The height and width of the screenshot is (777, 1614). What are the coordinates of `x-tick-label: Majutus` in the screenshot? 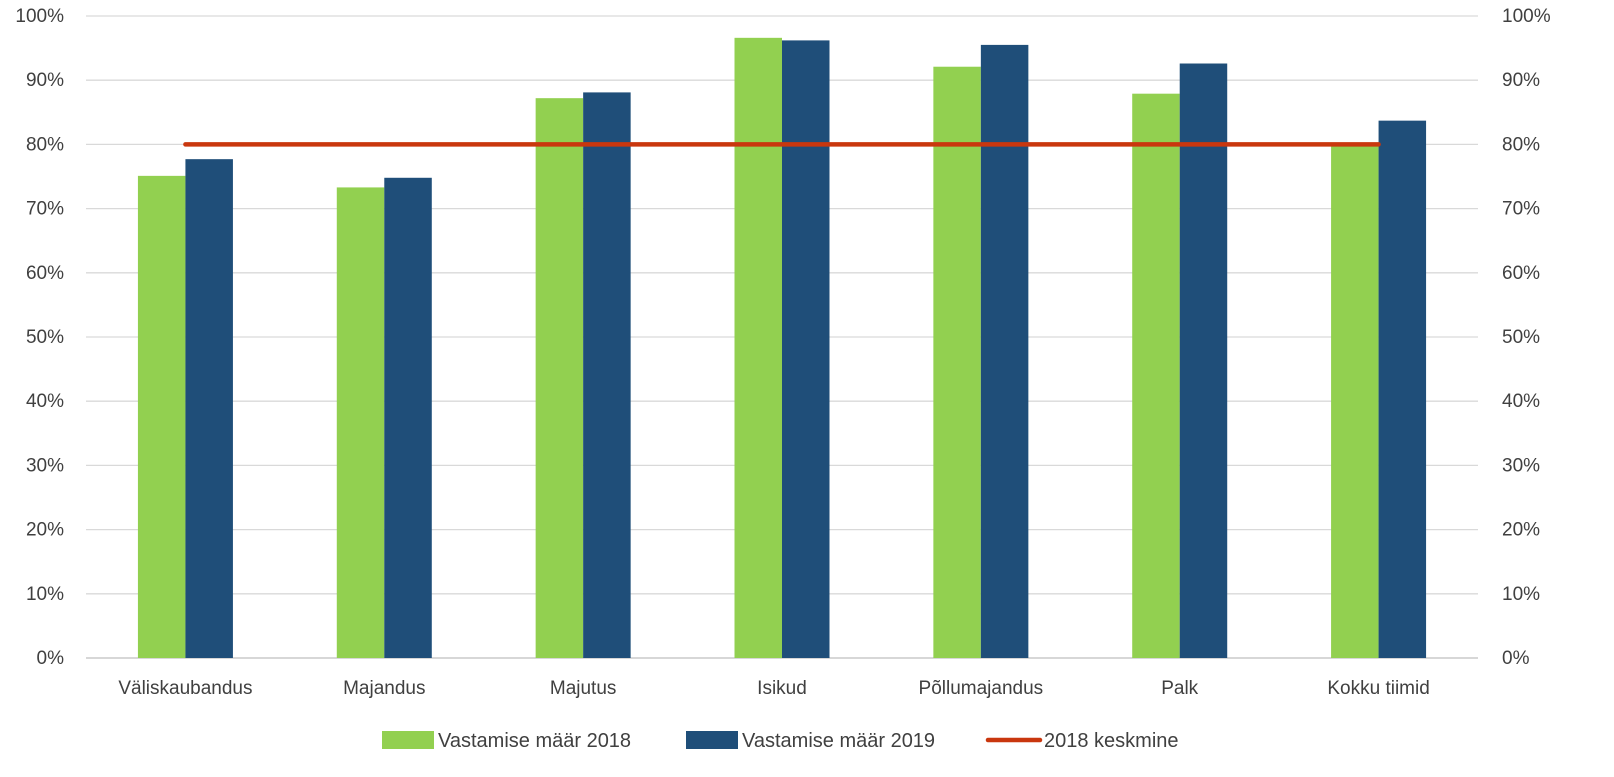 It's located at (583, 688).